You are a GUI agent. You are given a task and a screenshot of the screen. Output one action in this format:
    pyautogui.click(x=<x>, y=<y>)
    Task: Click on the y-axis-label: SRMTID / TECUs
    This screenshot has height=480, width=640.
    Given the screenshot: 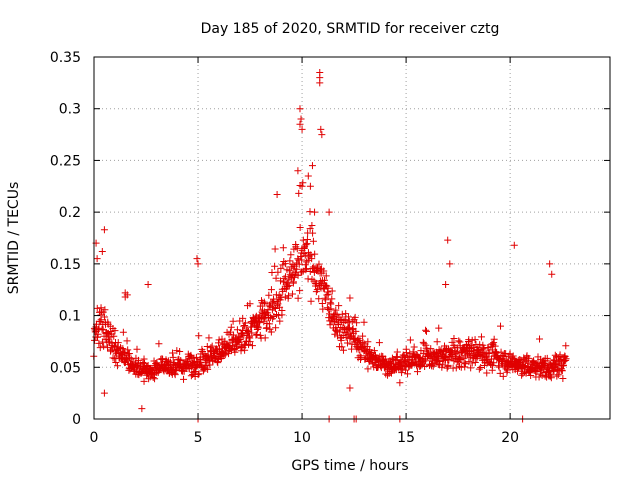 What is the action you would take?
    pyautogui.click(x=14, y=238)
    